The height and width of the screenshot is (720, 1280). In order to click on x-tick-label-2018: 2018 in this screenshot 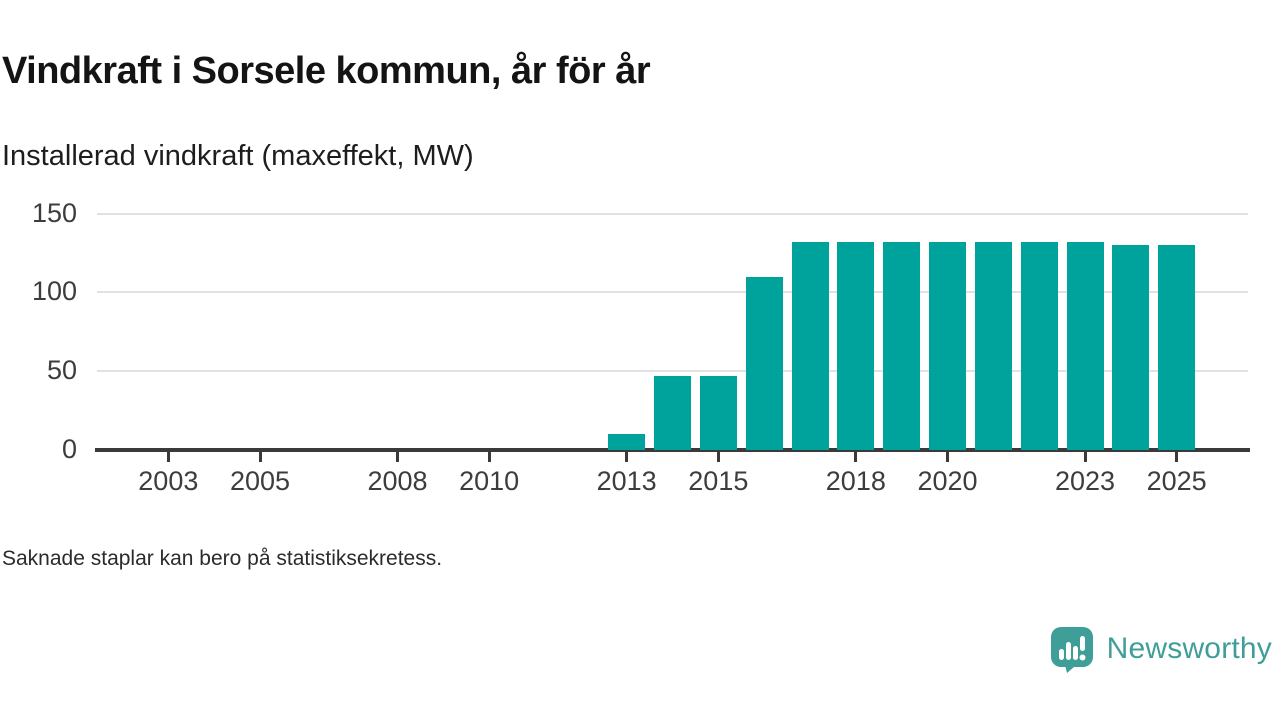, I will do `click(855, 481)`.